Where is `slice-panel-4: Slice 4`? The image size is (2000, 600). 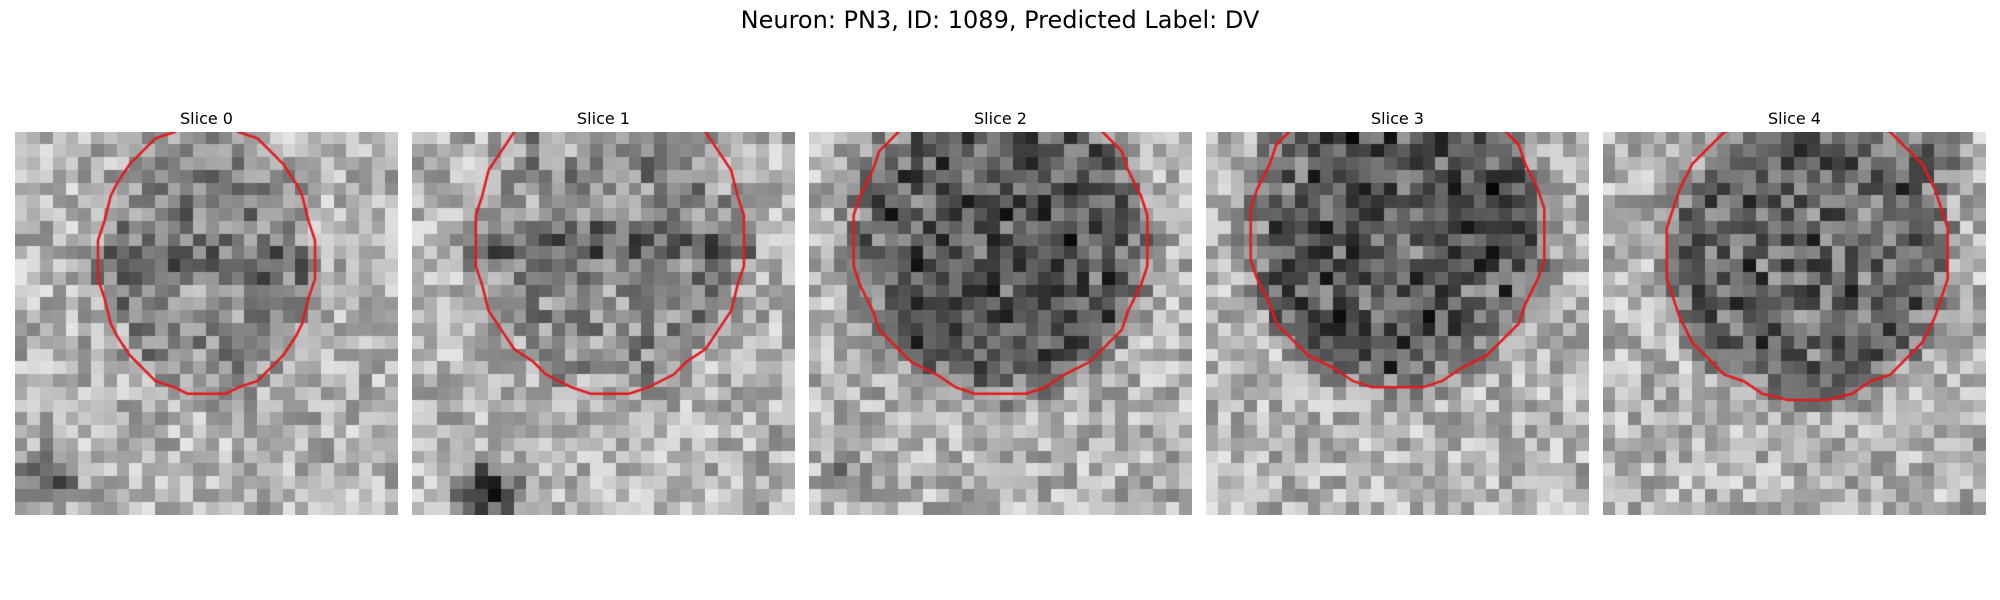
slice-panel-4: Slice 4 is located at coordinates (1794, 310).